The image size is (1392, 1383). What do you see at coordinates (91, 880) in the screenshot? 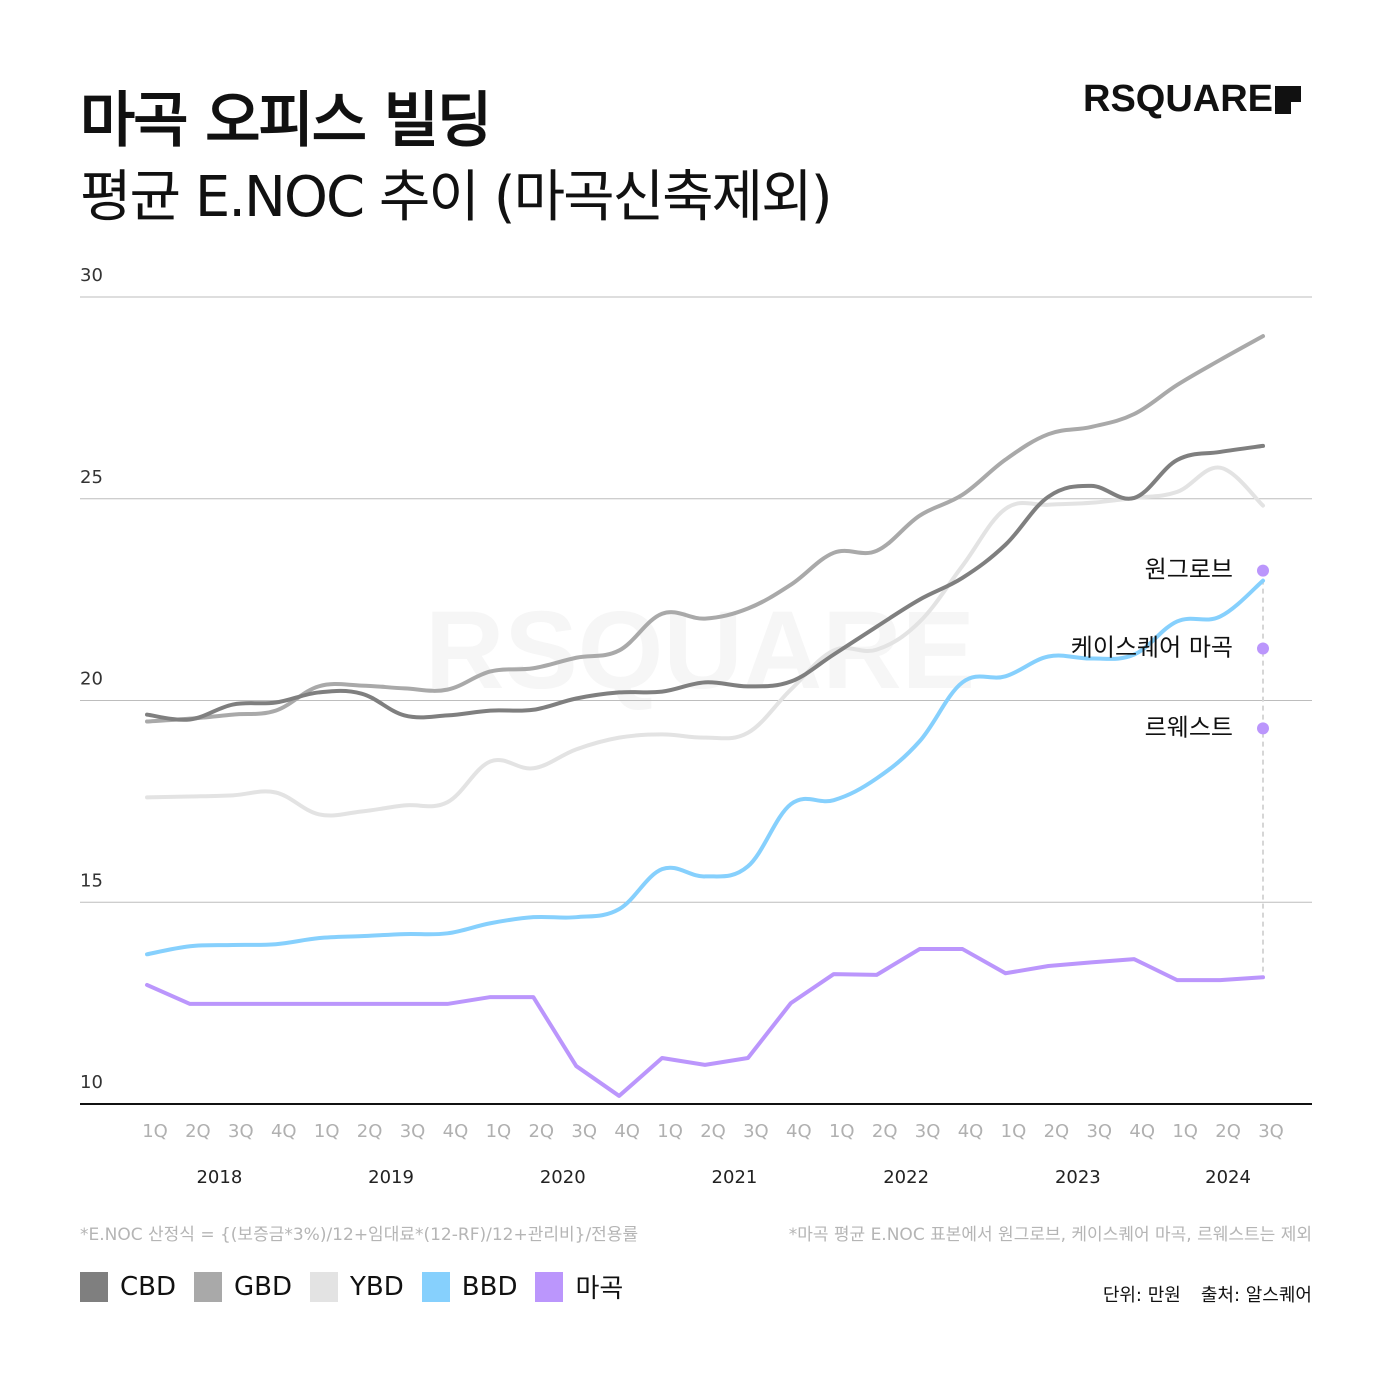
I see `y-tick-label: 15` at bounding box center [91, 880].